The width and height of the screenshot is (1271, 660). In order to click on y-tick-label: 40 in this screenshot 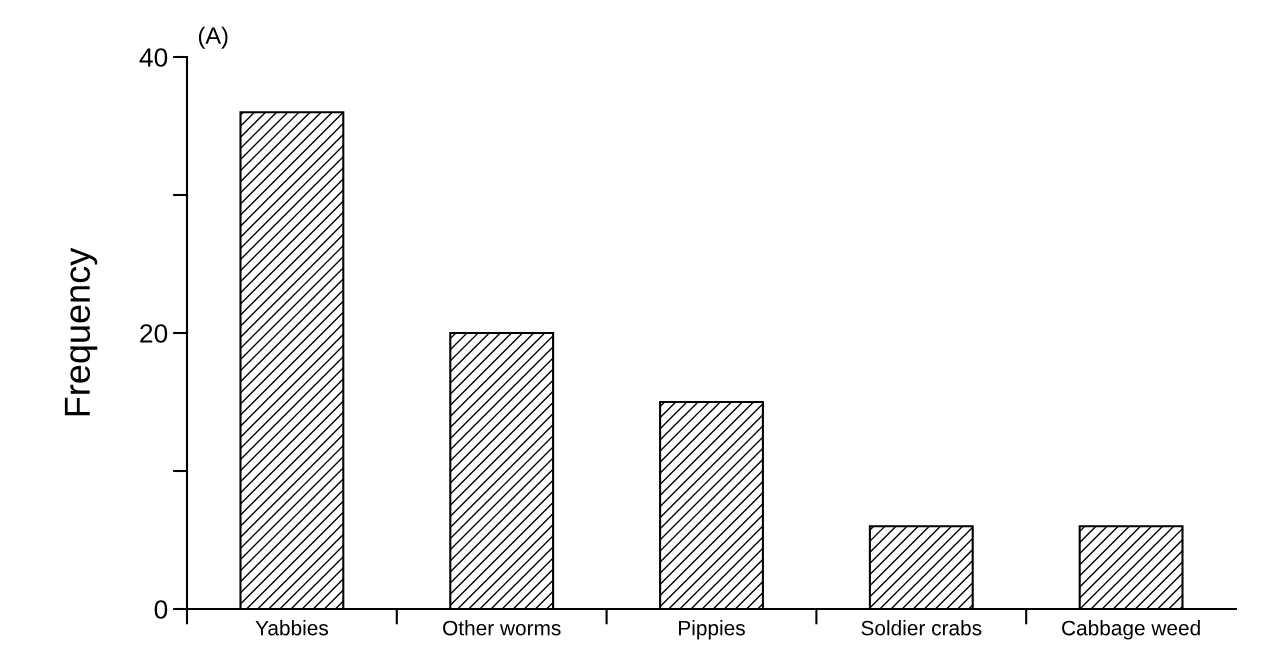, I will do `click(153, 57)`.